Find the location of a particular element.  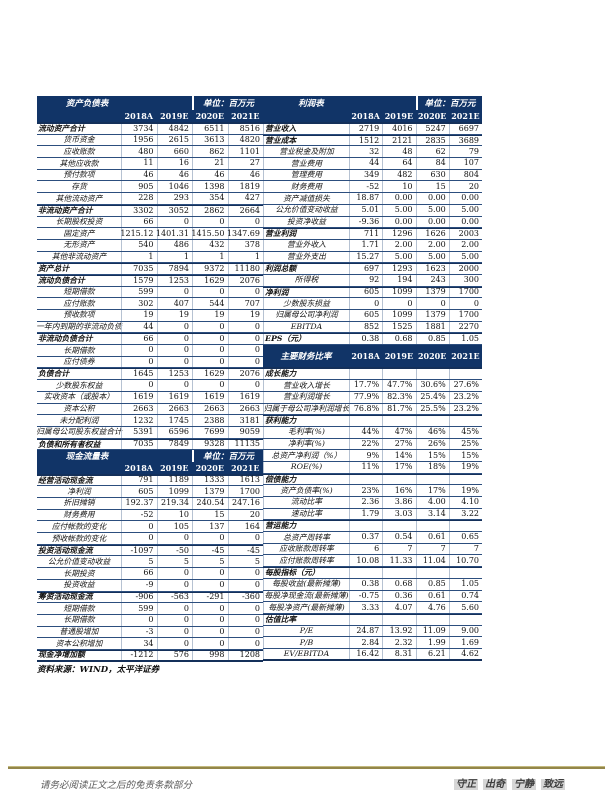

row-label: 所得税 is located at coordinates (306, 280).